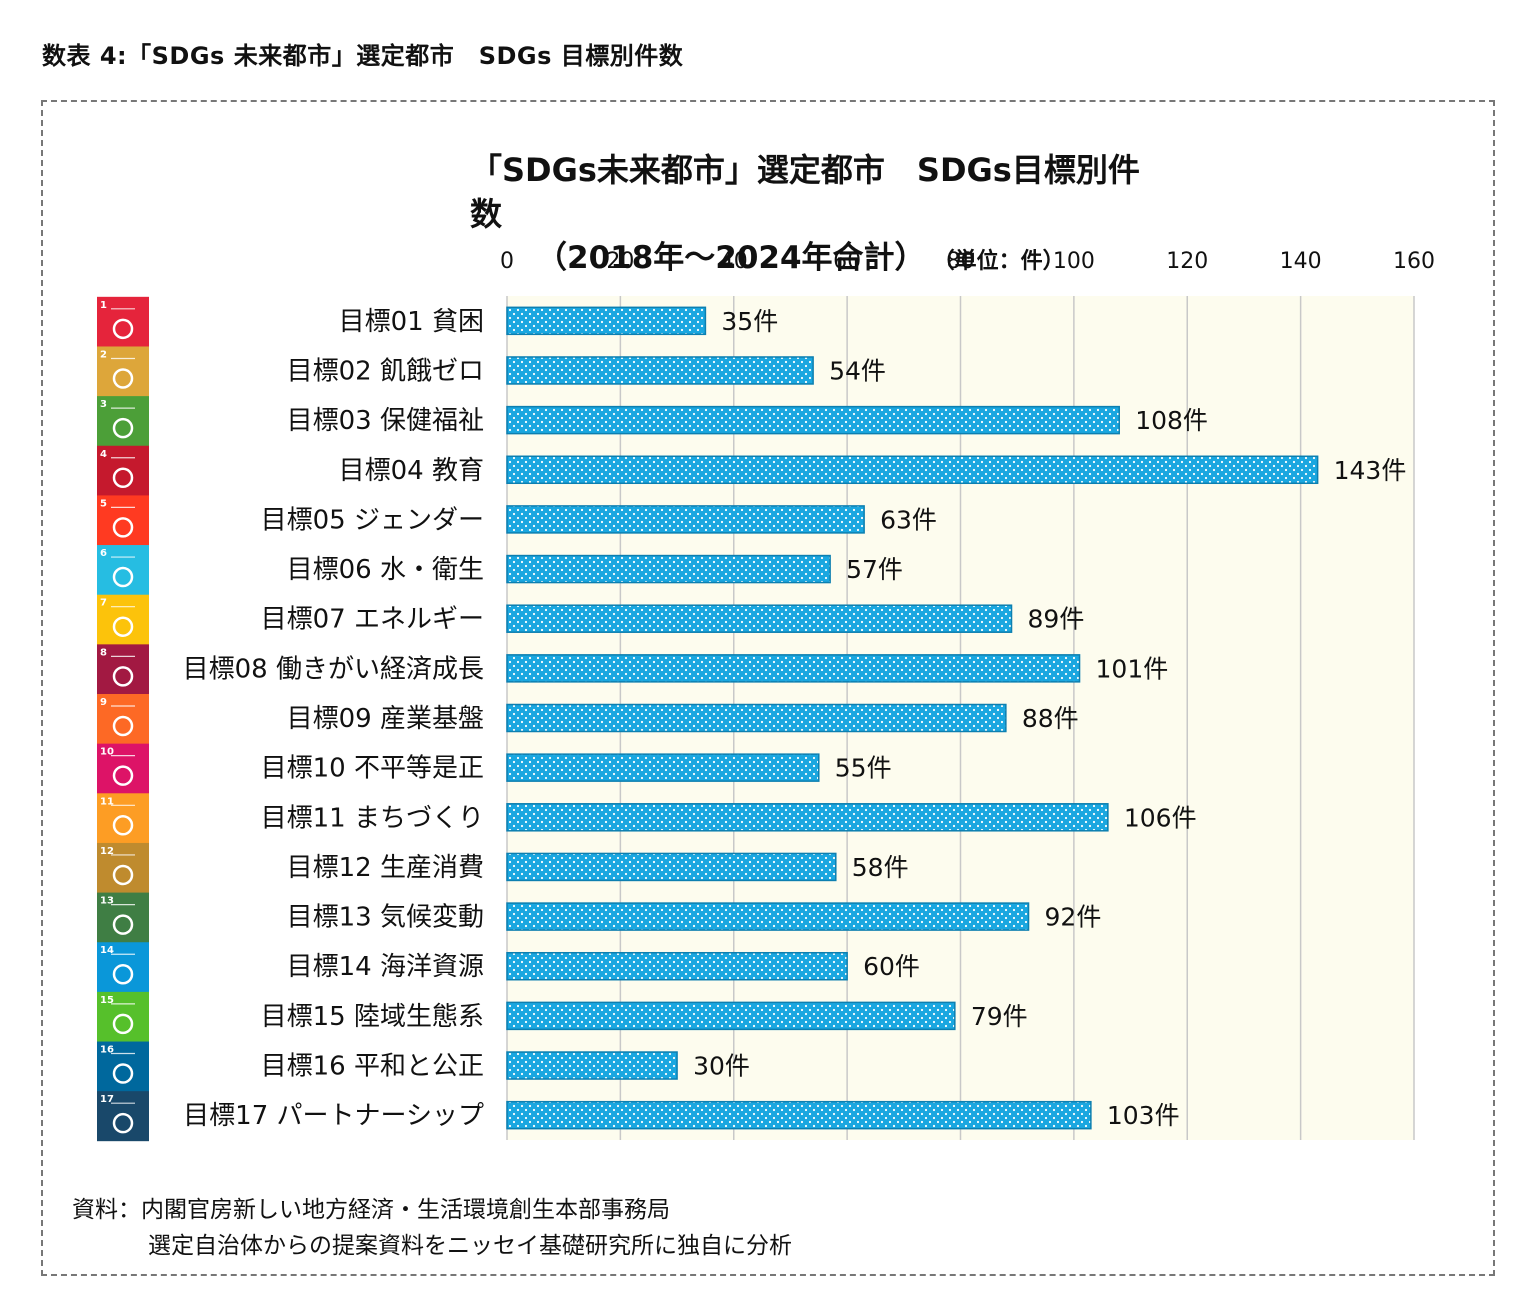 The width and height of the screenshot is (1538, 1315). I want to click on data-label: 143件, so click(1370, 470).